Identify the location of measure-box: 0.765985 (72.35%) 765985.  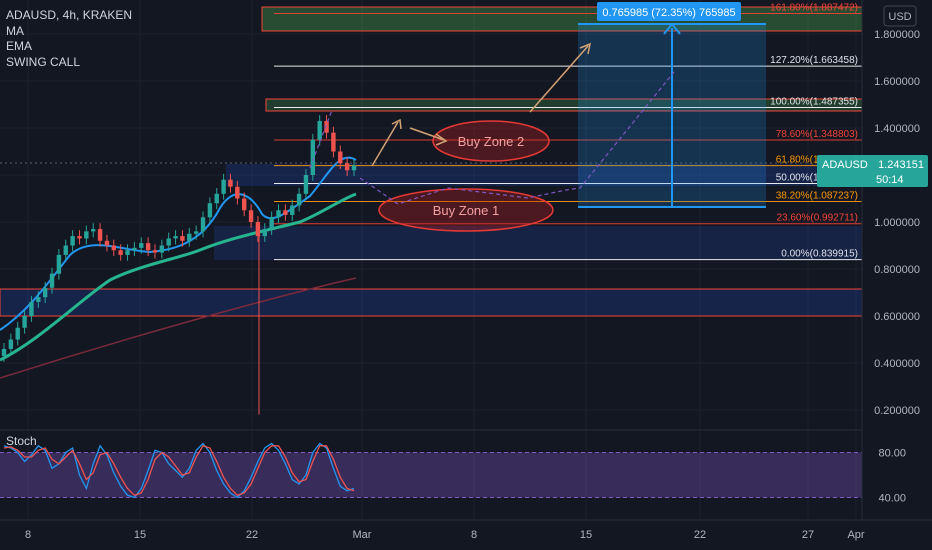
(672, 105).